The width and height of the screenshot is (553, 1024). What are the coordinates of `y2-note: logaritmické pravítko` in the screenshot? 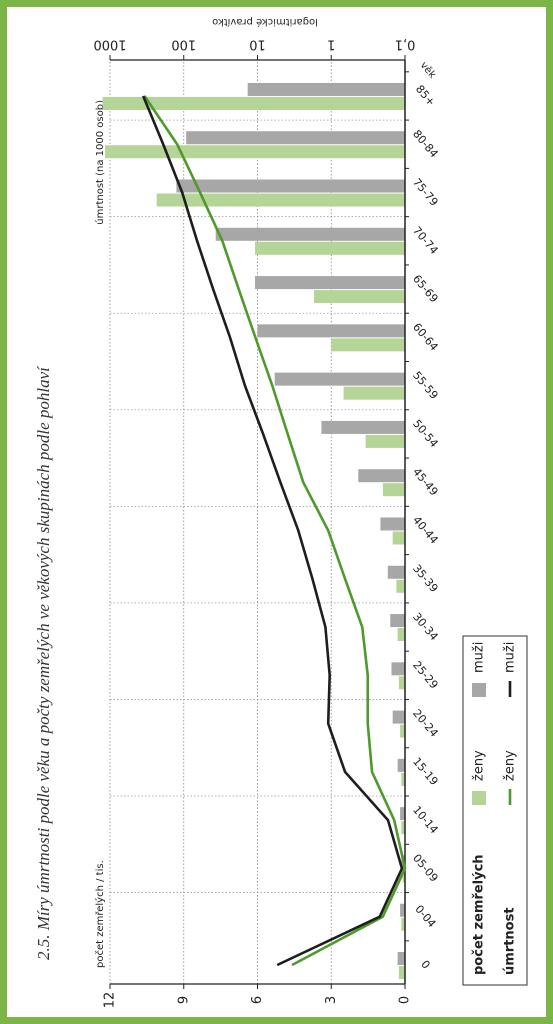 It's located at (265, 22).